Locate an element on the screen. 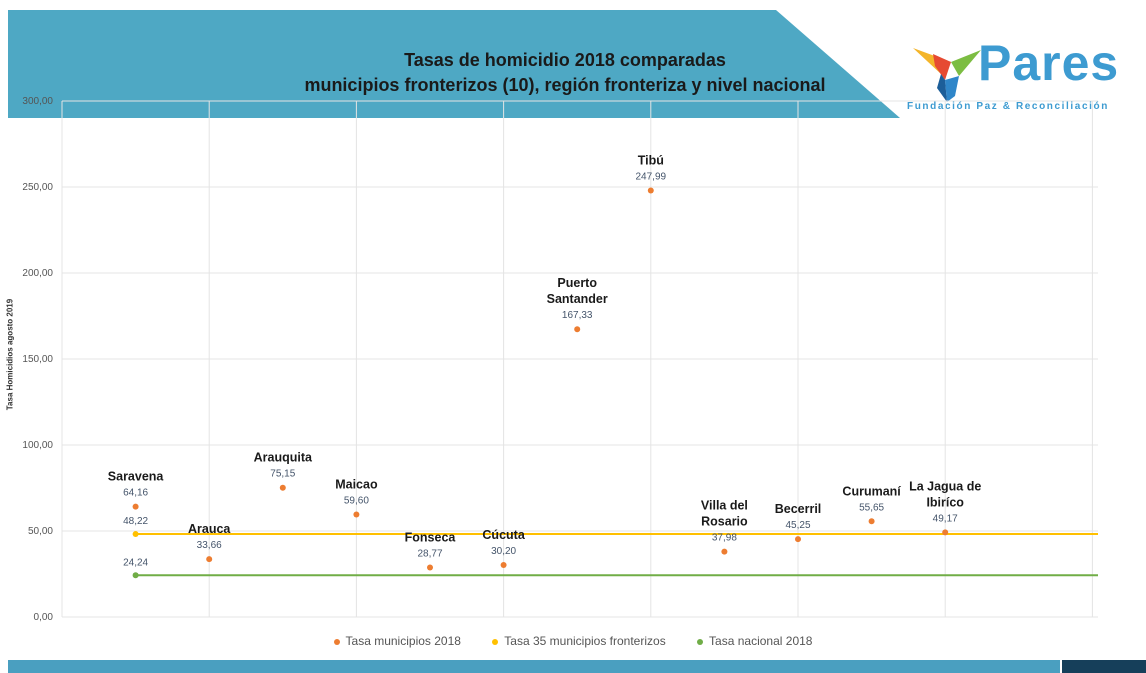  municipio-value-label: 167,33 is located at coordinates (577, 315).